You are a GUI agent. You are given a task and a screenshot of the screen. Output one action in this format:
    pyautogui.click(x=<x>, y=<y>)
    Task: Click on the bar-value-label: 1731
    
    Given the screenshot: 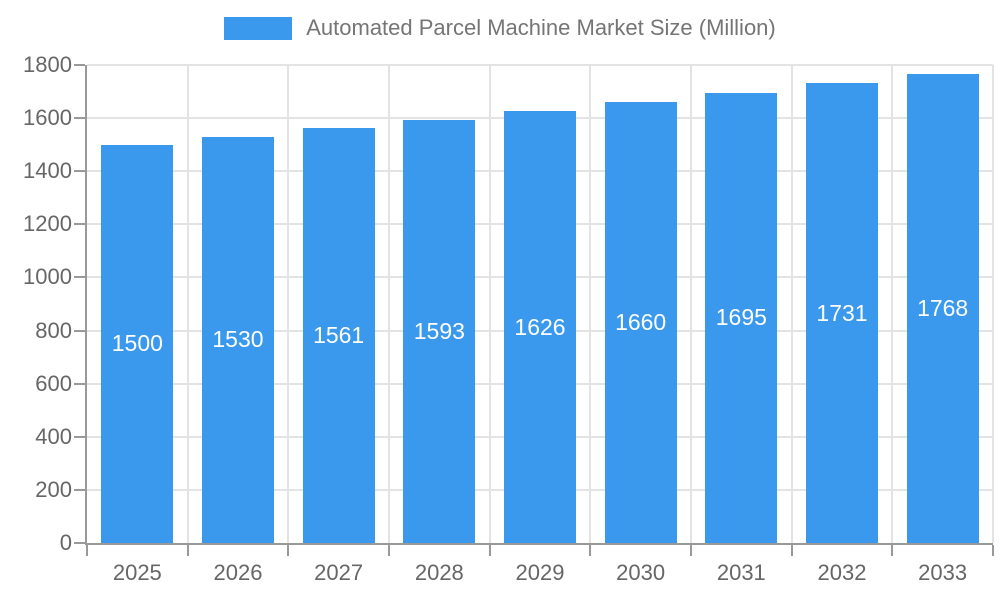 What is the action you would take?
    pyautogui.click(x=842, y=312)
    